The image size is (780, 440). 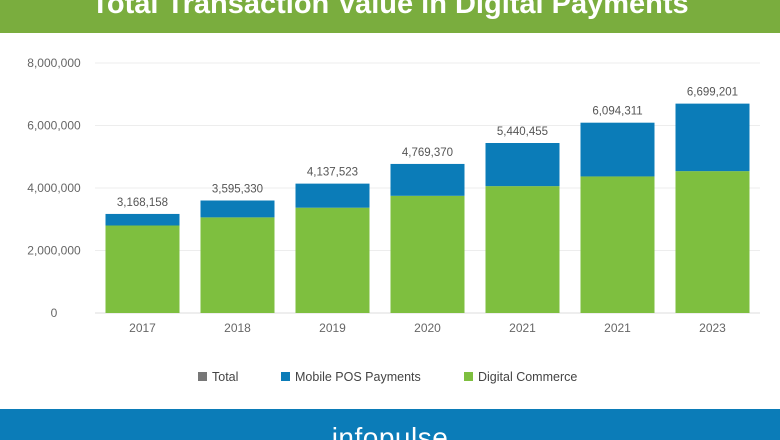 What do you see at coordinates (285, 376) in the screenshot?
I see `legend-item-mobile-pos-swatch` at bounding box center [285, 376].